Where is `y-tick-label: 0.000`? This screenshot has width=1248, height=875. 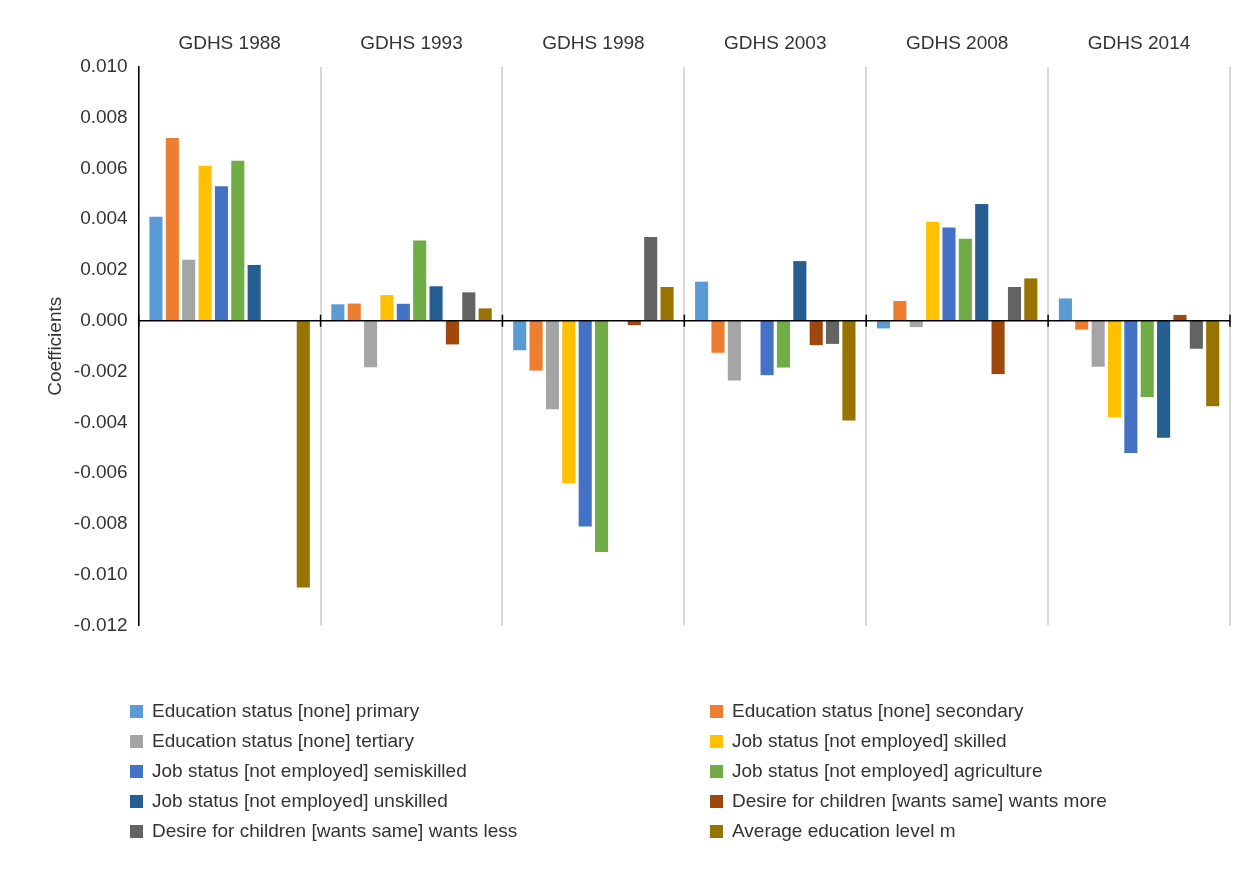 y-tick-label: 0.000 is located at coordinates (104, 320).